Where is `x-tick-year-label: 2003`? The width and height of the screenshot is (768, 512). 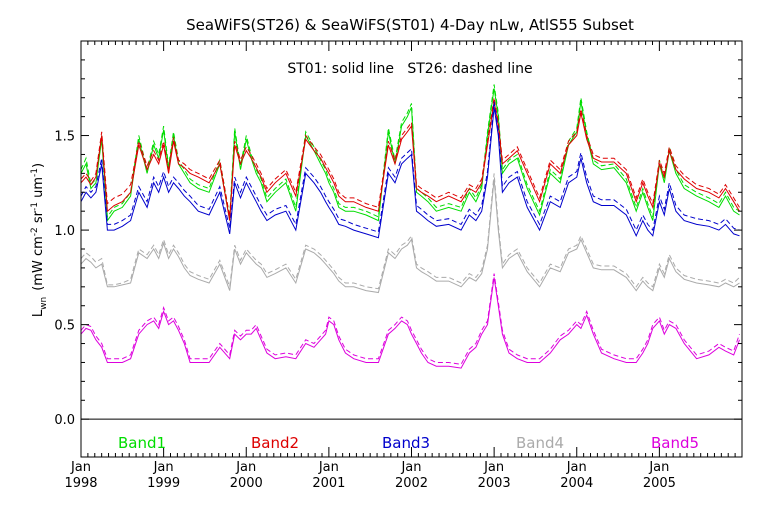
x-tick-year-label: 2003 is located at coordinates (494, 483).